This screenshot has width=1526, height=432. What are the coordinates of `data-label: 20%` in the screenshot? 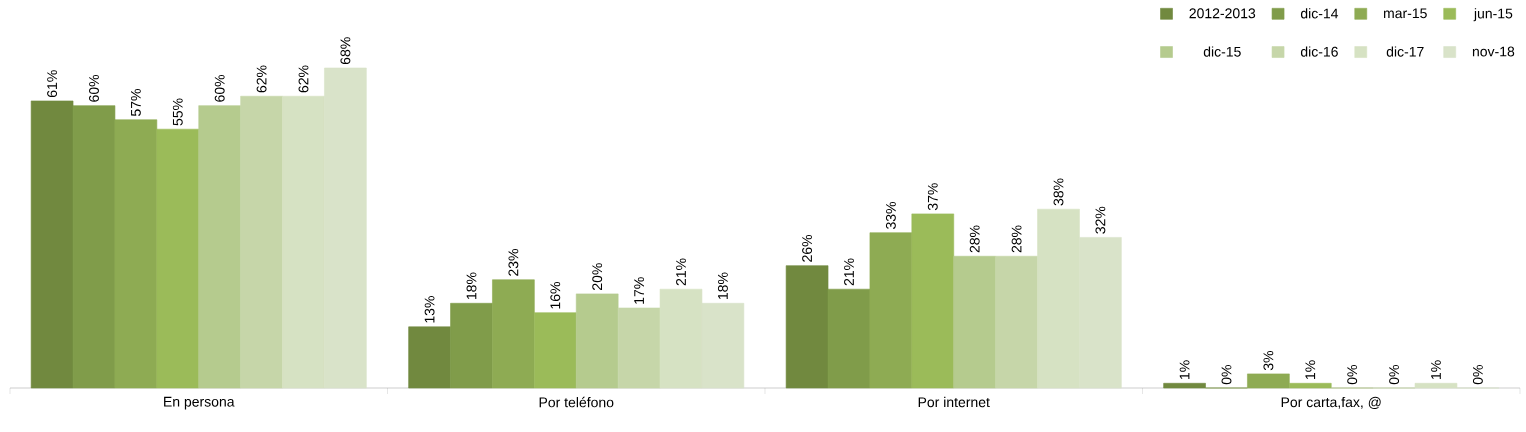 It's located at (597, 276).